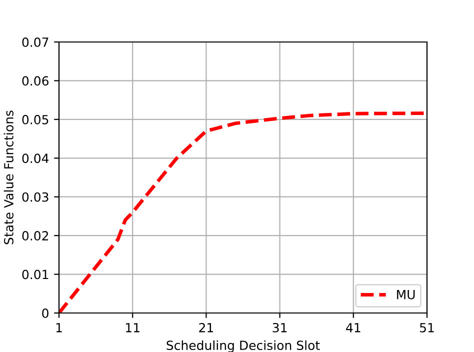 Image resolution: width=474 pixels, height=352 pixels. I want to click on x-tick-label: 41, so click(353, 327).